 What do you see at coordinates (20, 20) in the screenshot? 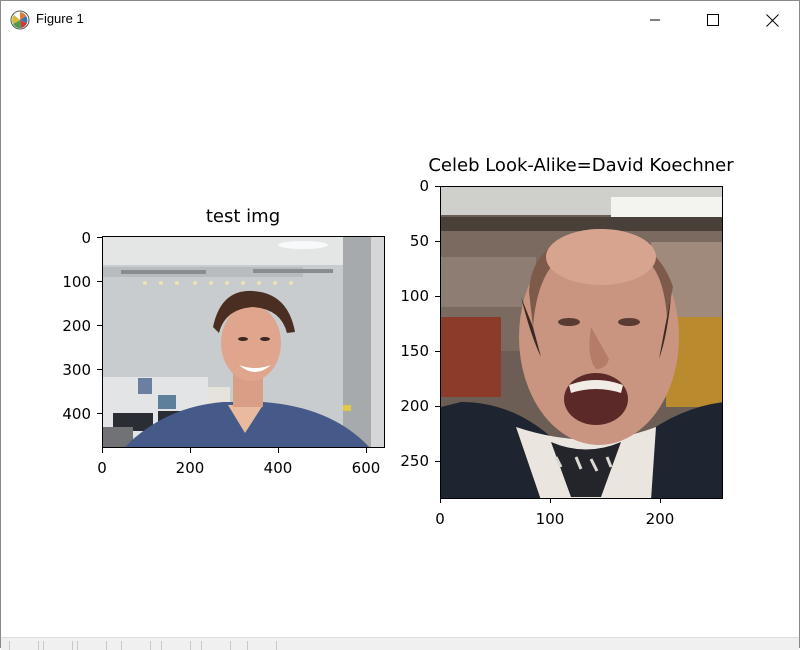
I see `matplotlib-icon` at bounding box center [20, 20].